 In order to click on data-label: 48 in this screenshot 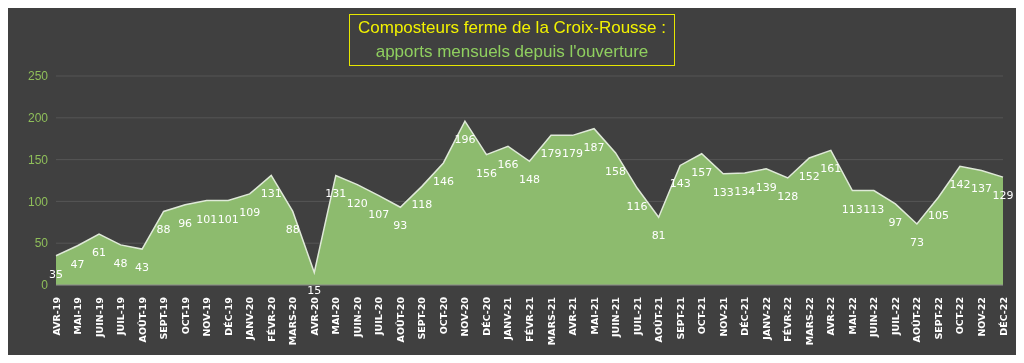, I will do `click(120, 263)`.